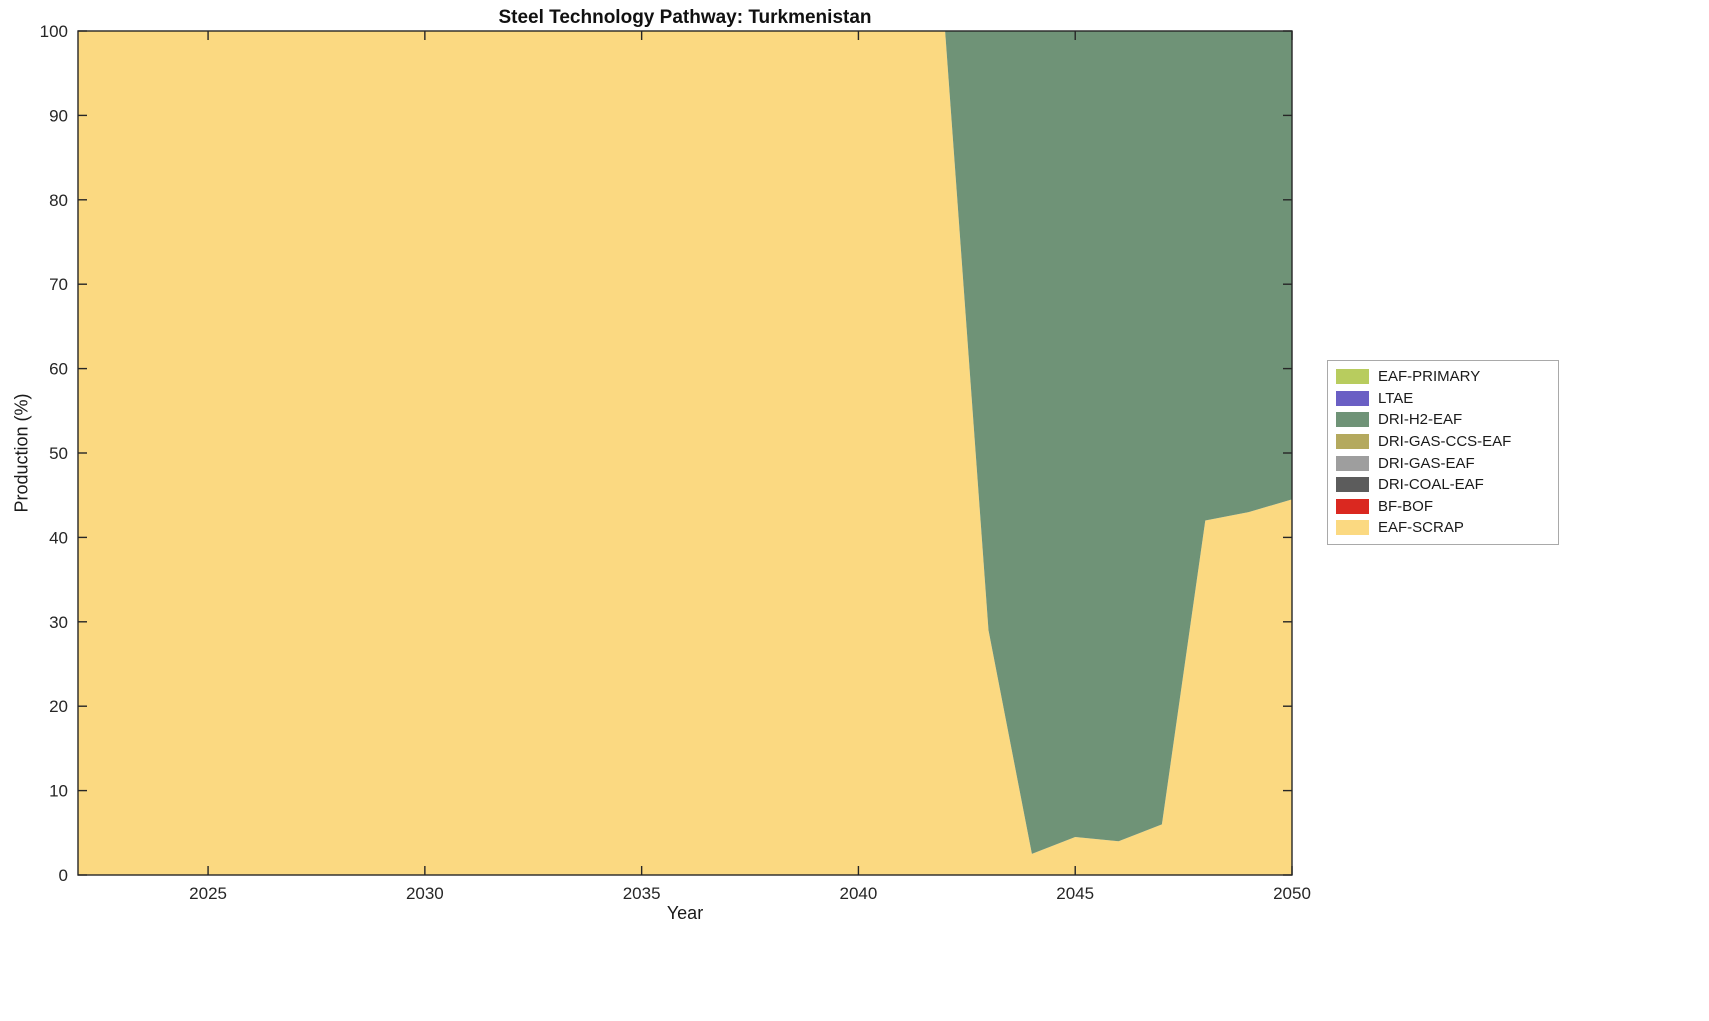  What do you see at coordinates (1426, 463) in the screenshot?
I see `legend-label: DRI-GAS-EAF` at bounding box center [1426, 463].